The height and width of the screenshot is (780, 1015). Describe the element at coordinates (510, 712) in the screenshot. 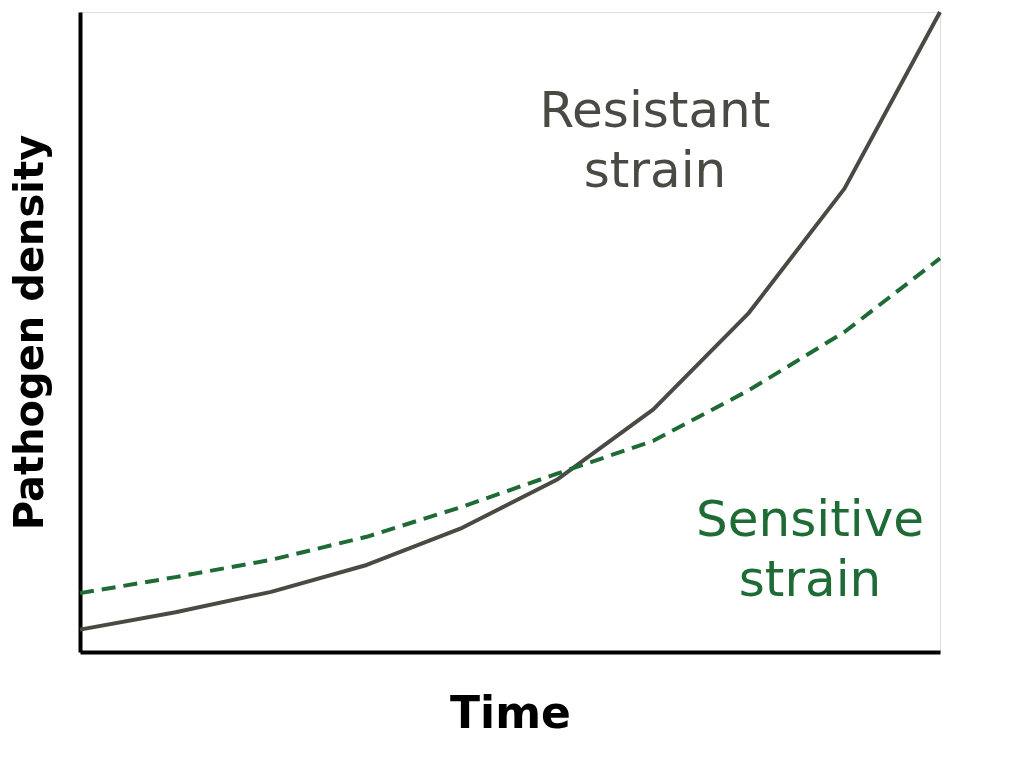

I see `x-axis-title: Time` at that location.